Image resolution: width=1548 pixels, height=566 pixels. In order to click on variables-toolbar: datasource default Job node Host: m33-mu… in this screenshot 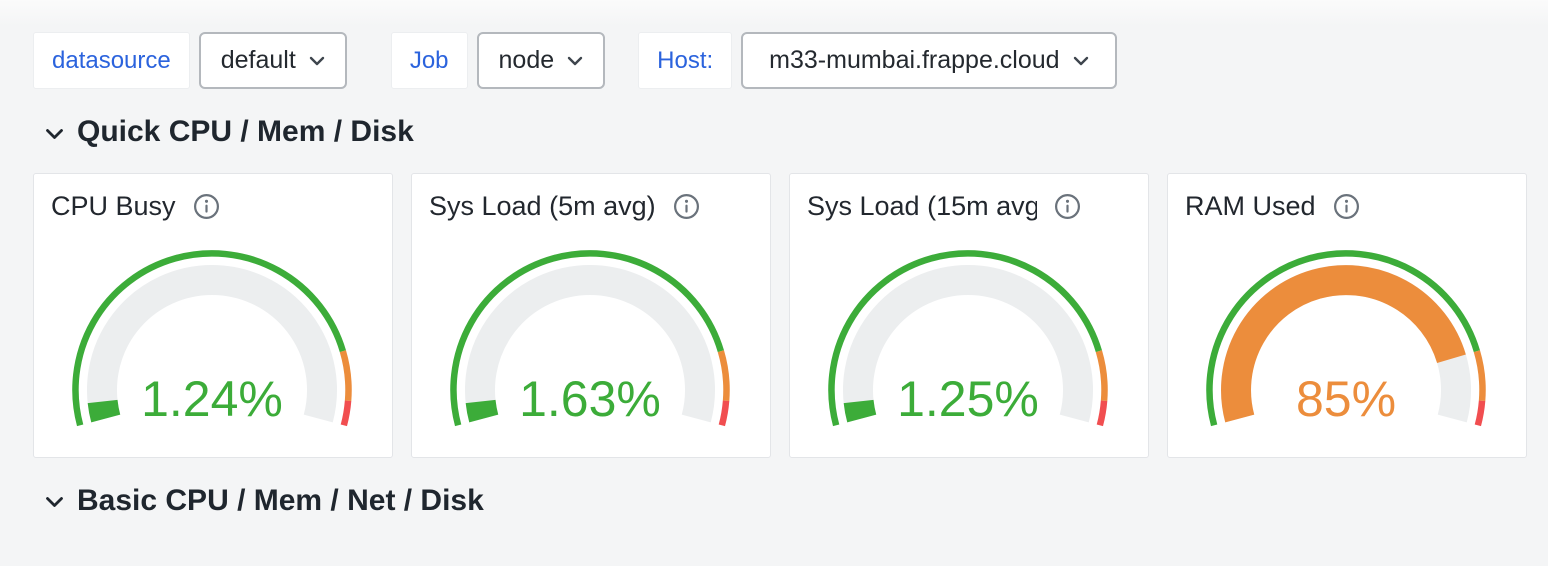, I will do `click(790, 60)`.